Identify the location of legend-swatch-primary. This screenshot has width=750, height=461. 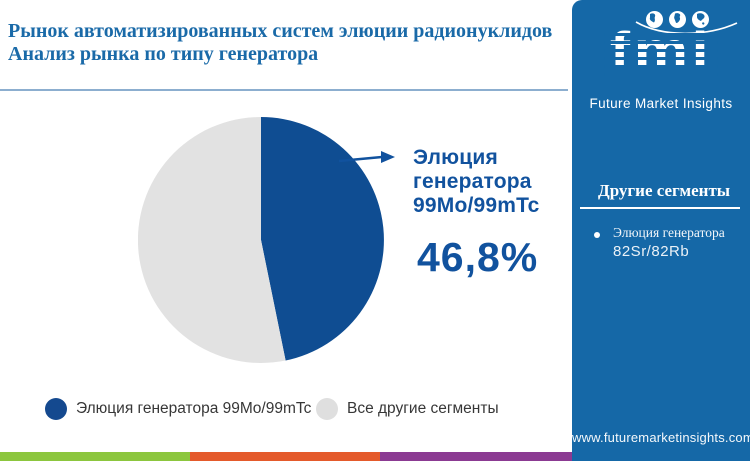
(56, 409).